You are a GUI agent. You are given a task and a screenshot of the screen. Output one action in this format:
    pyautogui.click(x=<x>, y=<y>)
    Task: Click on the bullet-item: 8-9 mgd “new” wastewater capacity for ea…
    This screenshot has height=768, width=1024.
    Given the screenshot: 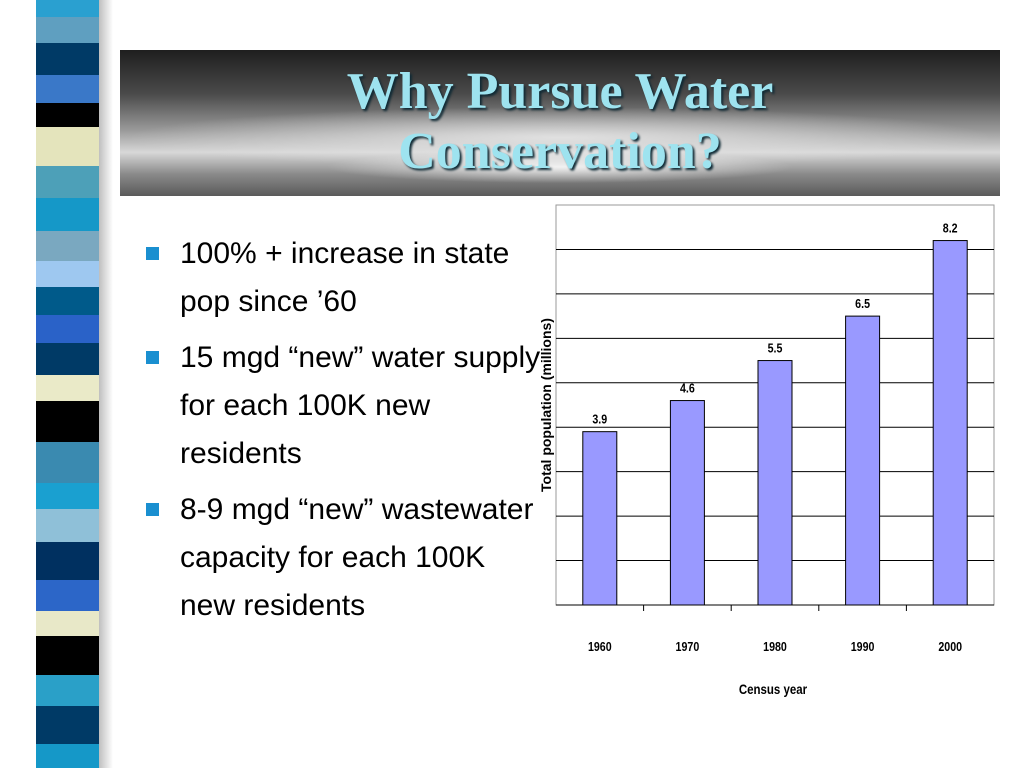 What is the action you would take?
    pyautogui.click(x=342, y=558)
    